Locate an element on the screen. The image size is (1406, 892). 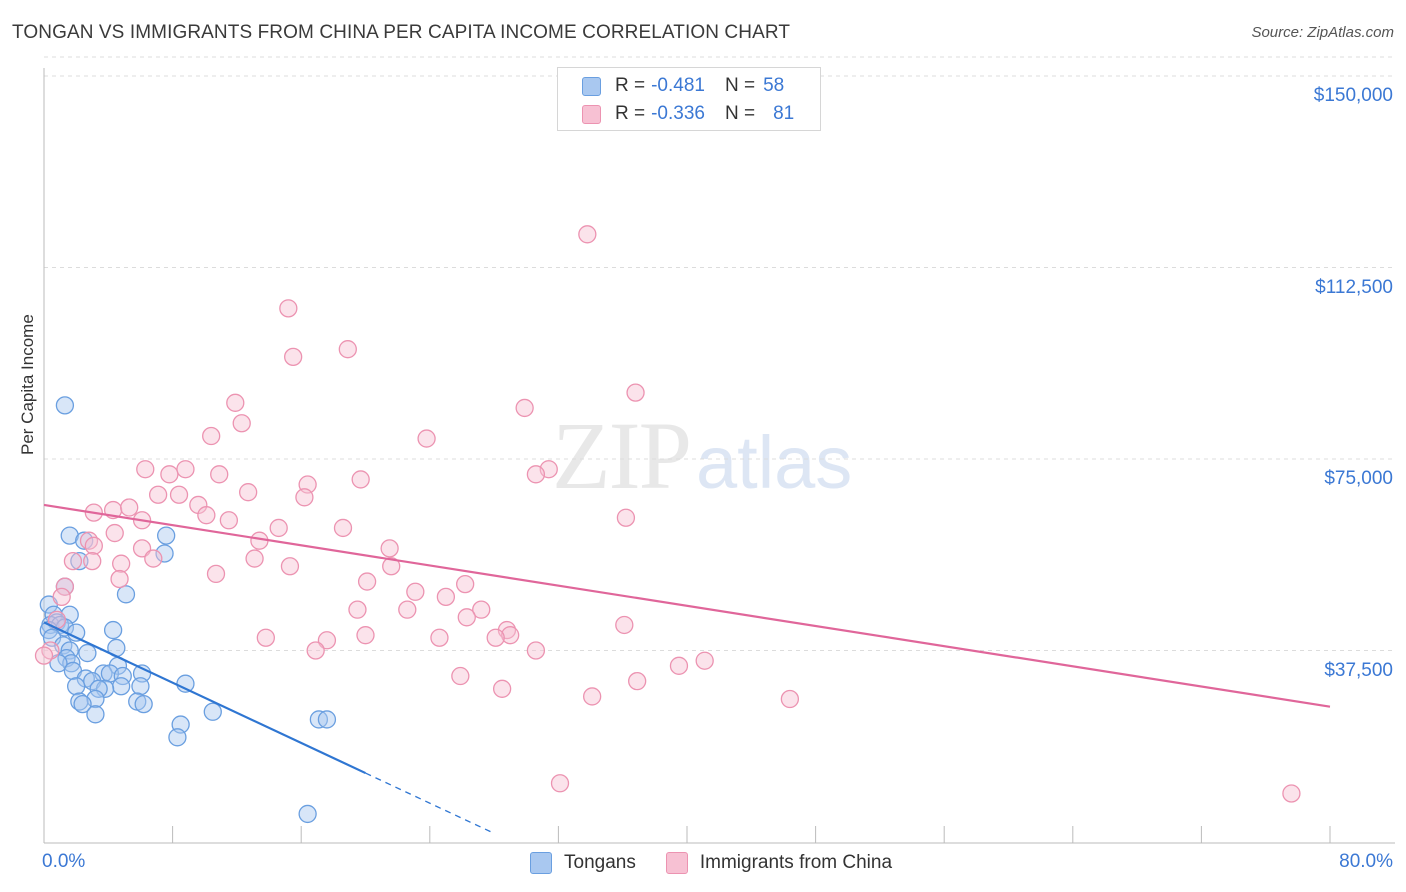
tongan-trend-line is located at coordinates (204, 698).